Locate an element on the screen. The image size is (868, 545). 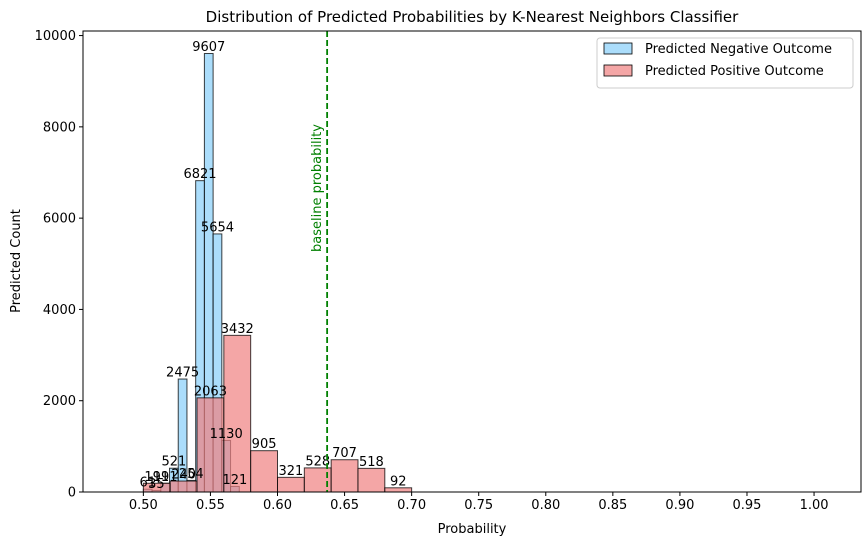
negative-bar-label-9: 1130 is located at coordinates (226, 434).